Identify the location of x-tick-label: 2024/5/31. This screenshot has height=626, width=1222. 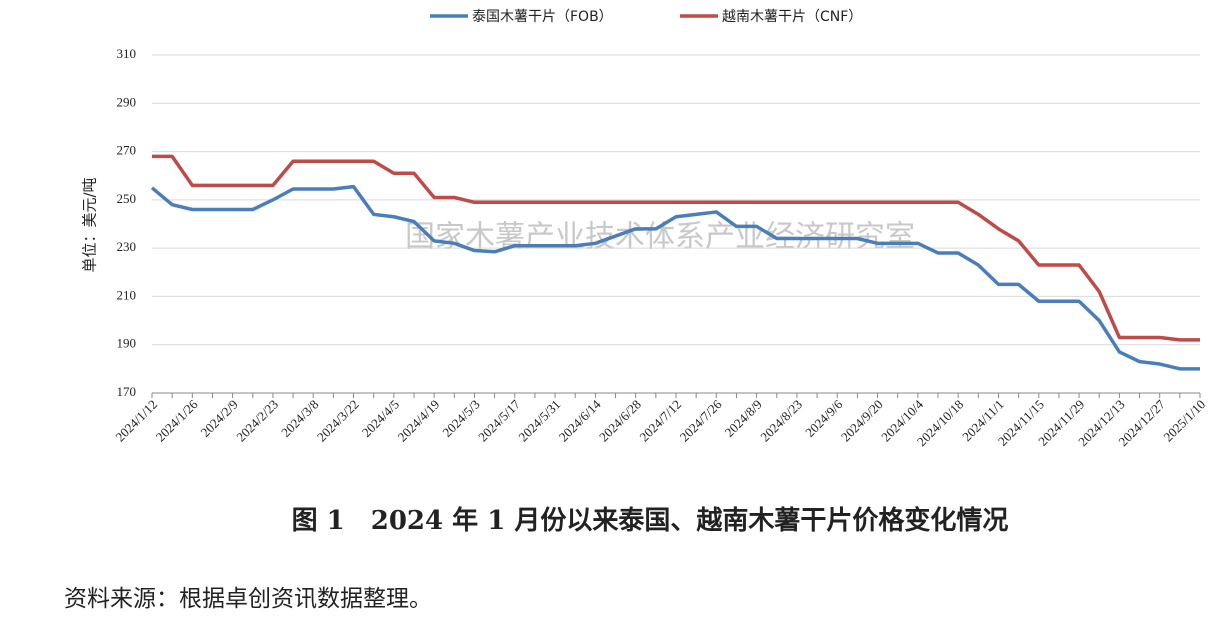
(539, 421).